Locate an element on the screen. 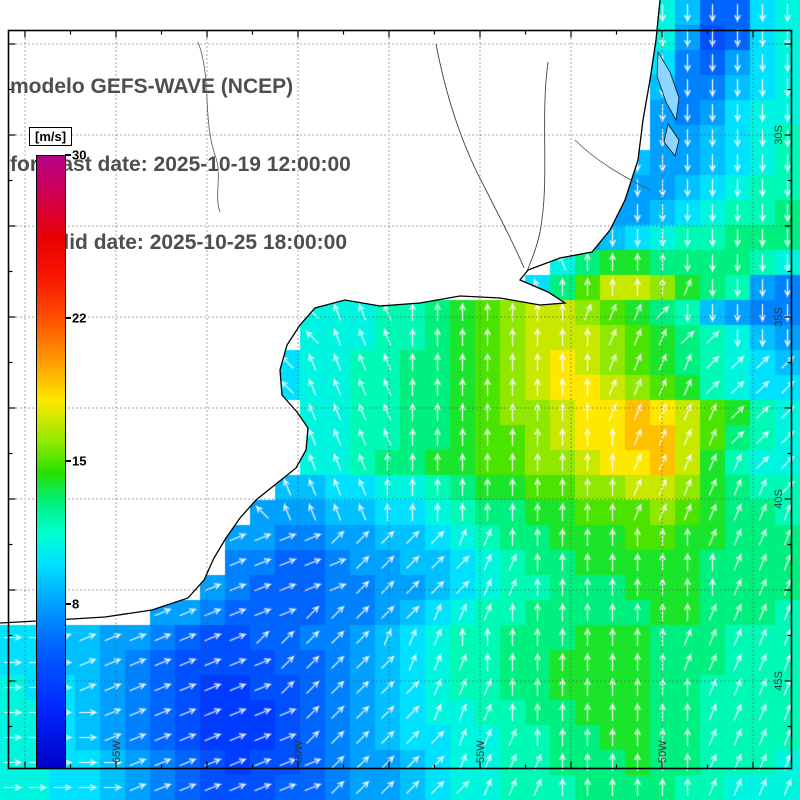  legend-colorbar is located at coordinates (51, 462).